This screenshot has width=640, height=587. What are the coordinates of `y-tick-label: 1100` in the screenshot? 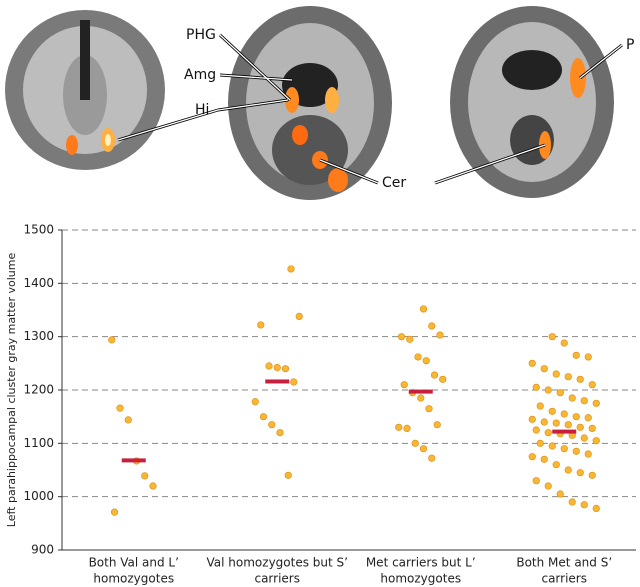 It's located at (38, 443).